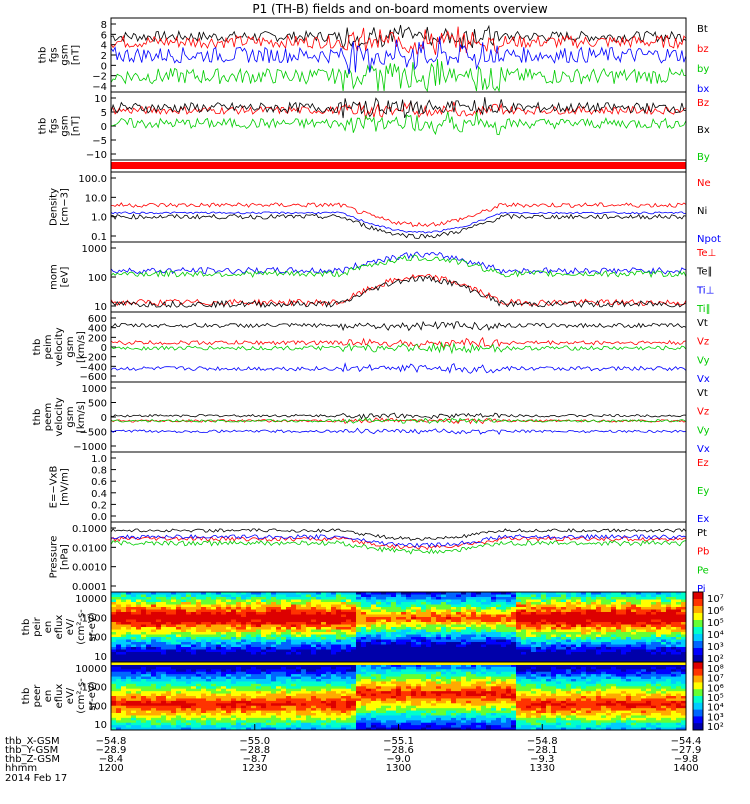  What do you see at coordinates (54, 207) in the screenshot?
I see `y-axis-label: Density` at bounding box center [54, 207].